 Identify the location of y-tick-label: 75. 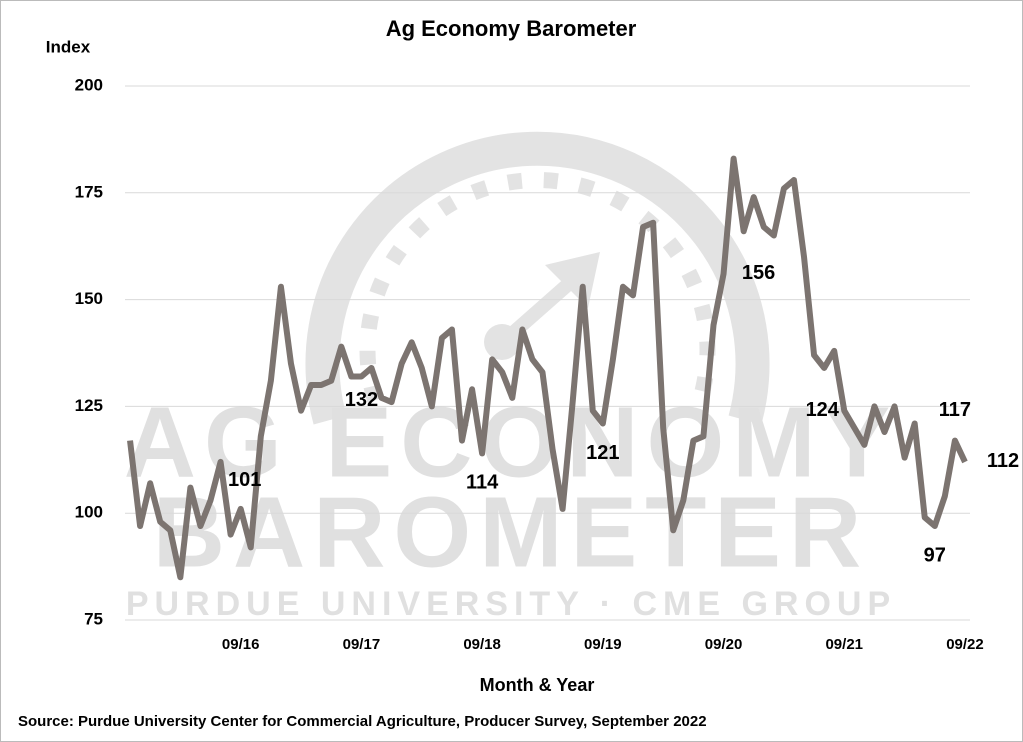
(93, 618).